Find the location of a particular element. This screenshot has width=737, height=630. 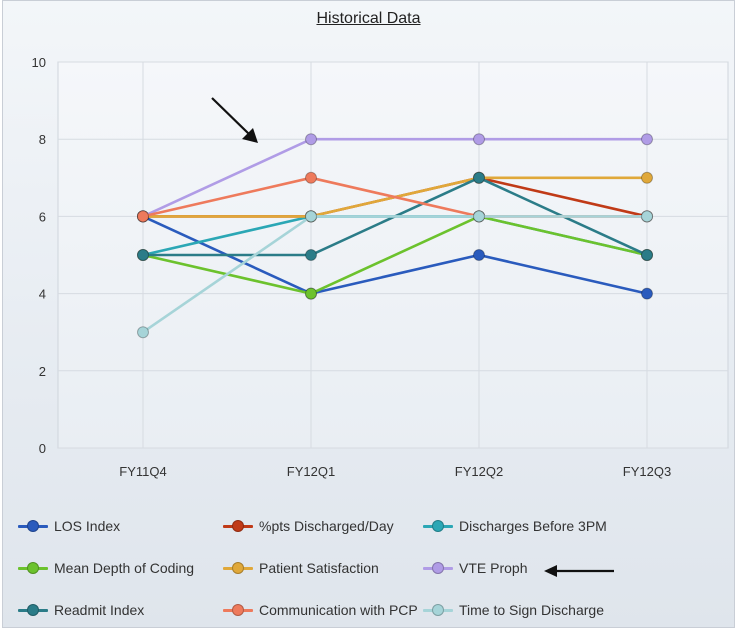

chart-title: Historical Data is located at coordinates (368, 18).